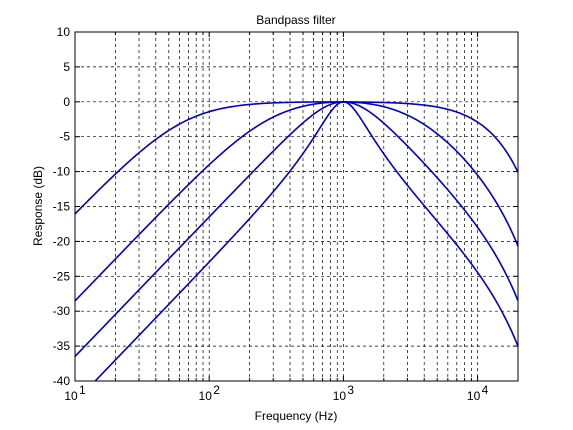 The image size is (573, 430). I want to click on y-tick-label: -20, so click(62, 241).